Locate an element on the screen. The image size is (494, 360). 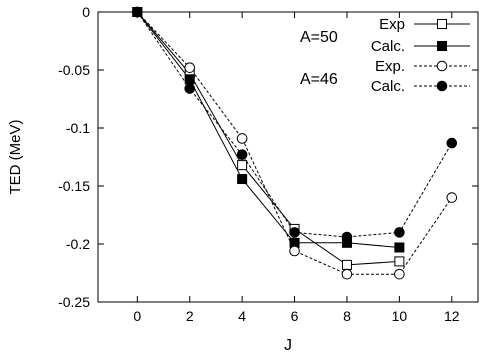
x-tick-label: 6 is located at coordinates (295, 316).